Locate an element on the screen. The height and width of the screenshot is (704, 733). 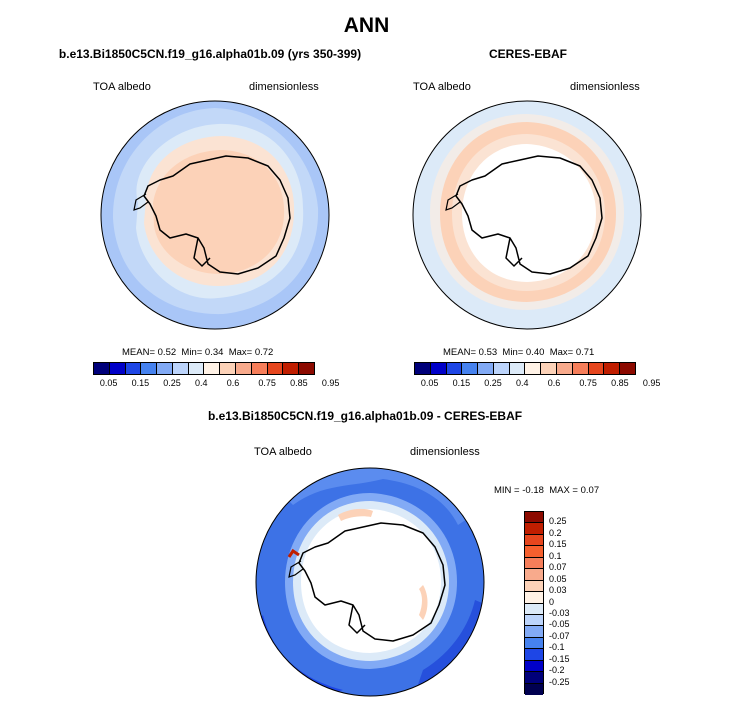
colorbar-tick-label: -0.07 is located at coordinates (559, 635).